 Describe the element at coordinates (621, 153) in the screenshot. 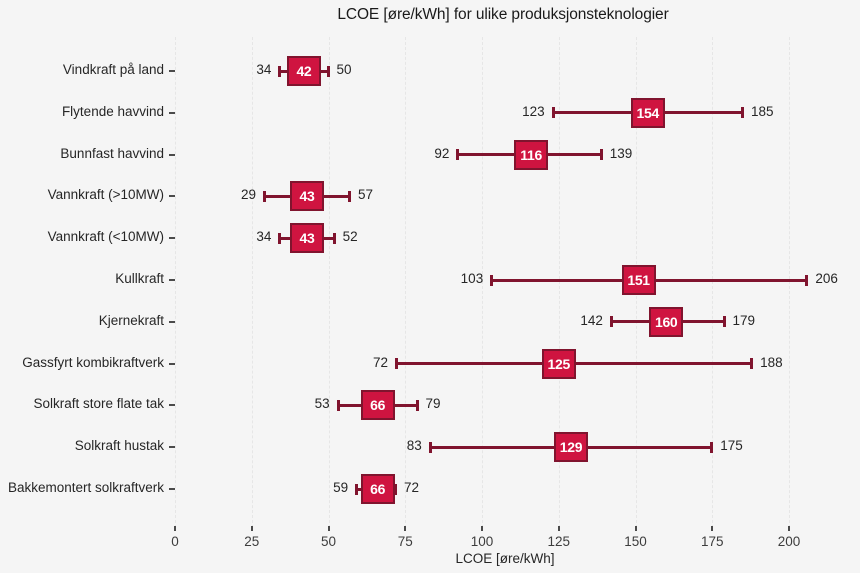

I see `max-value-label: 139` at that location.